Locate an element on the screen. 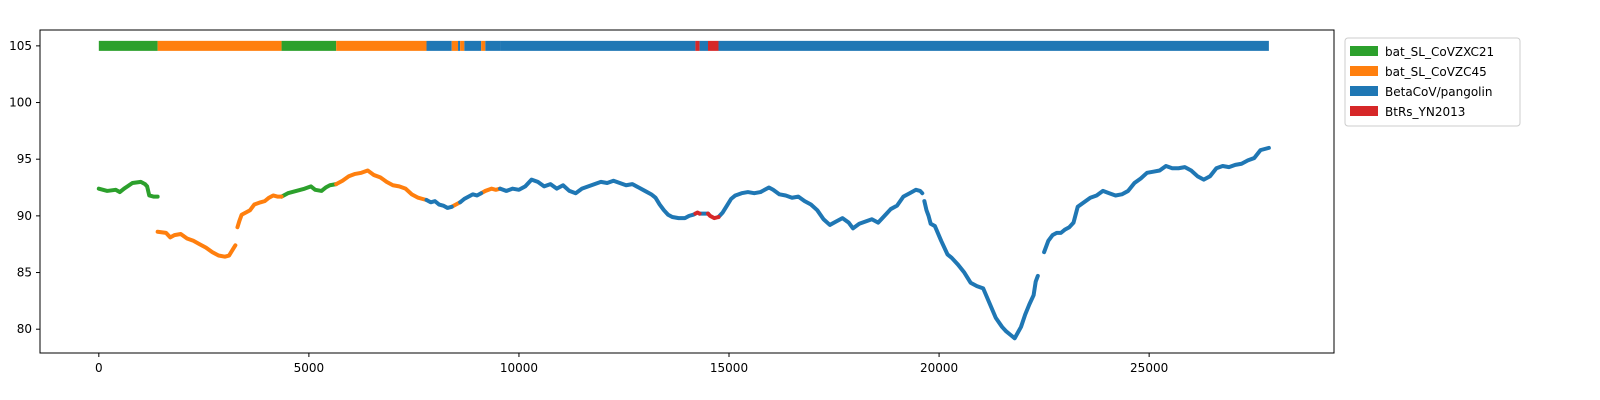 Image resolution: width=1600 pixels, height=400 pixels. y-tick-label: 100 is located at coordinates (20, 103).